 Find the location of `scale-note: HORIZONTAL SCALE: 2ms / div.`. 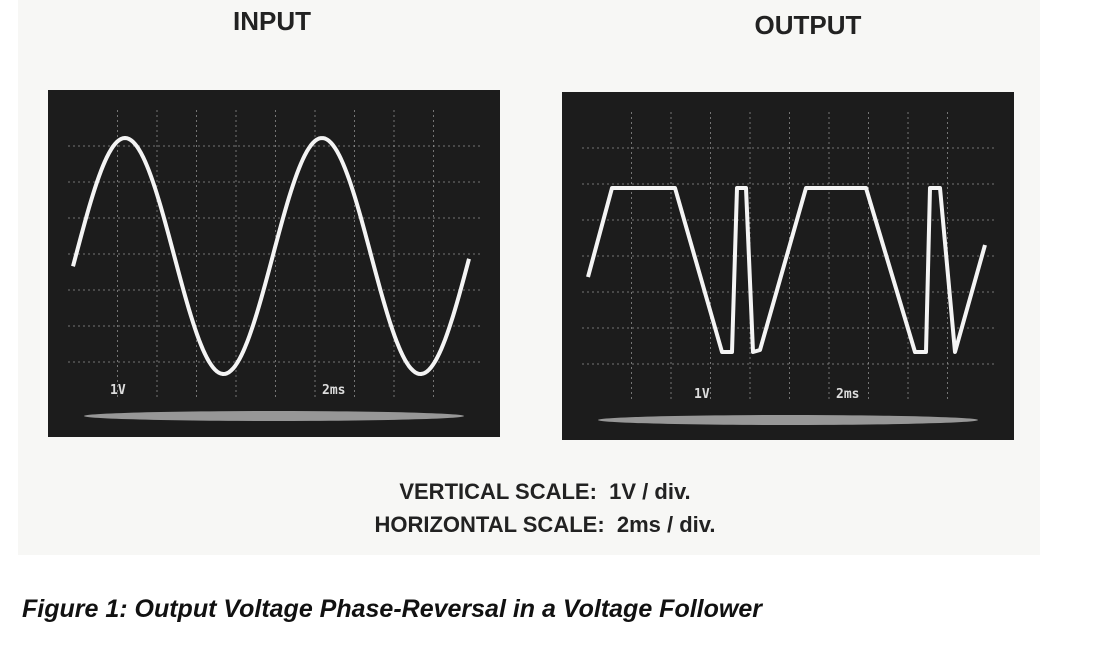

scale-note: HORIZONTAL SCALE: 2ms / div. is located at coordinates (544, 524).